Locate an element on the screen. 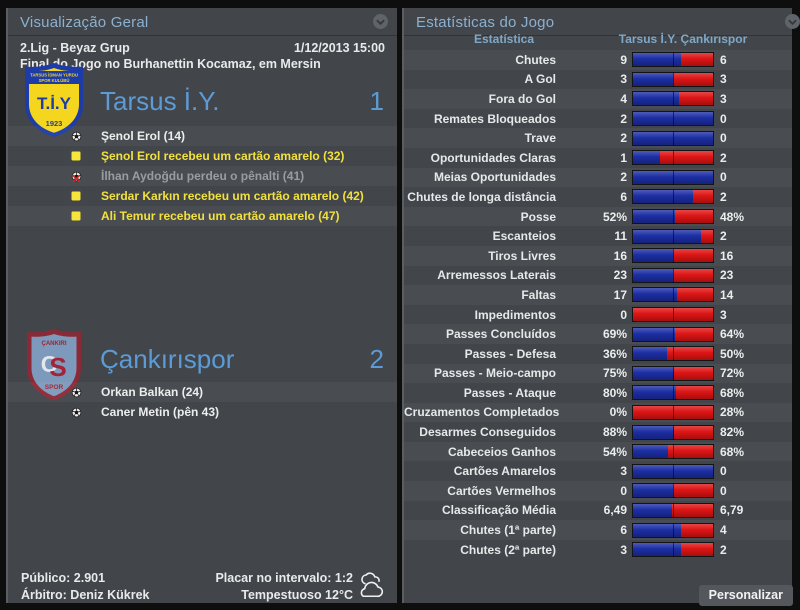  stat-label: Remates Bloqueados is located at coordinates (494, 118).